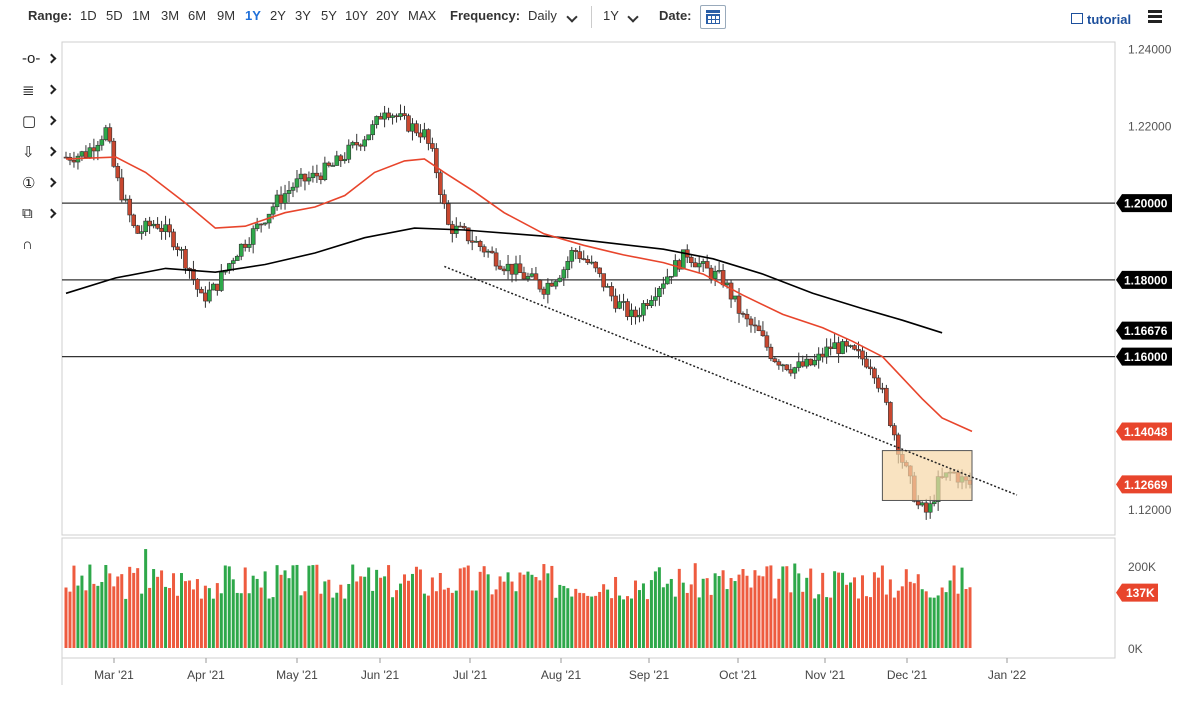  Describe the element at coordinates (303, 15) in the screenshot. I see `range-button-3y: 3Y` at that location.